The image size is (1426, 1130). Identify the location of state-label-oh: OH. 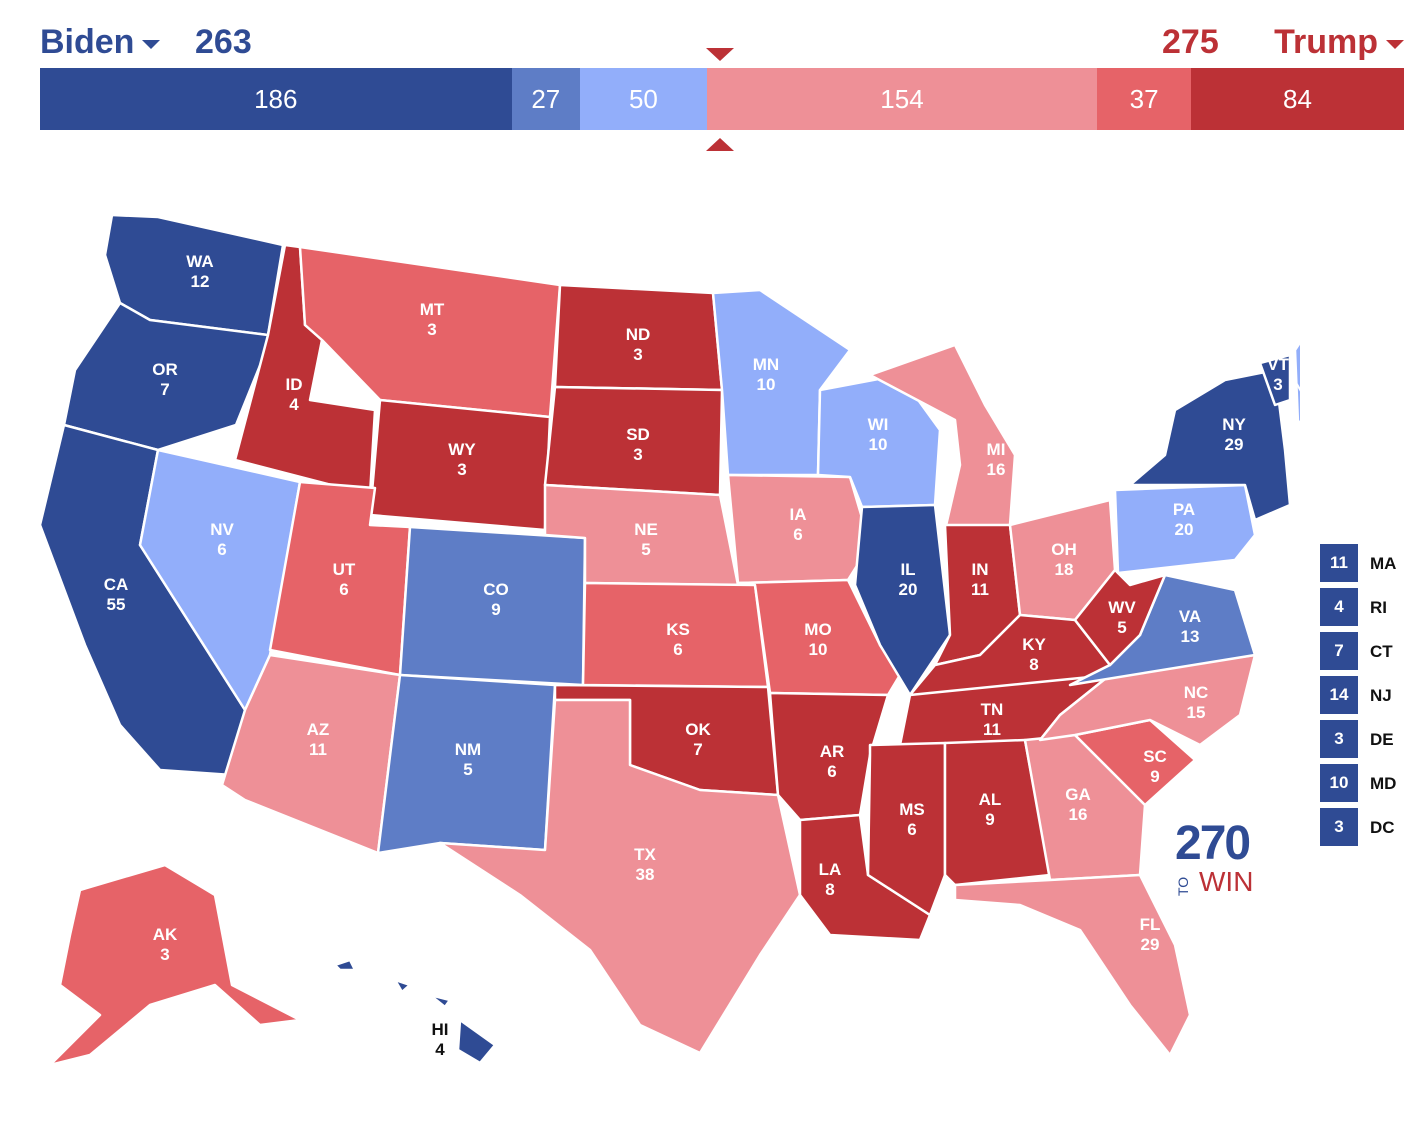
(1064, 549).